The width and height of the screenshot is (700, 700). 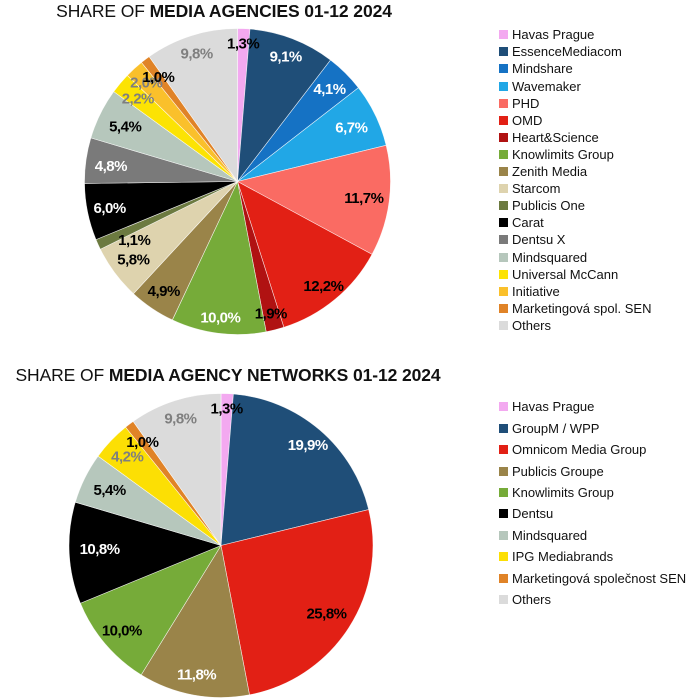 What do you see at coordinates (556, 428) in the screenshot?
I see `legend-label-groupm-wpp: GroupM / WPP` at bounding box center [556, 428].